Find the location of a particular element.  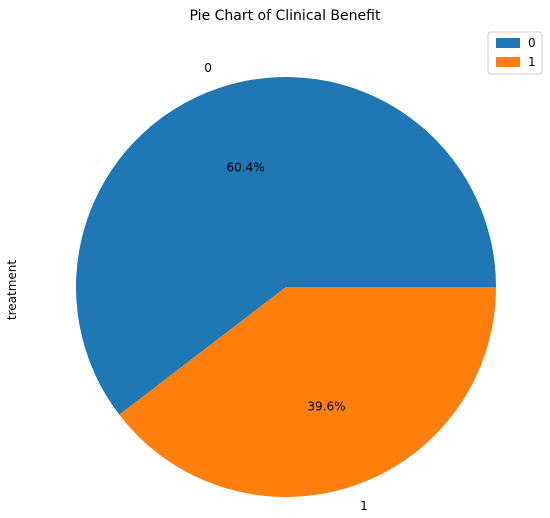

slice-category-label-1: 1 is located at coordinates (364, 506).